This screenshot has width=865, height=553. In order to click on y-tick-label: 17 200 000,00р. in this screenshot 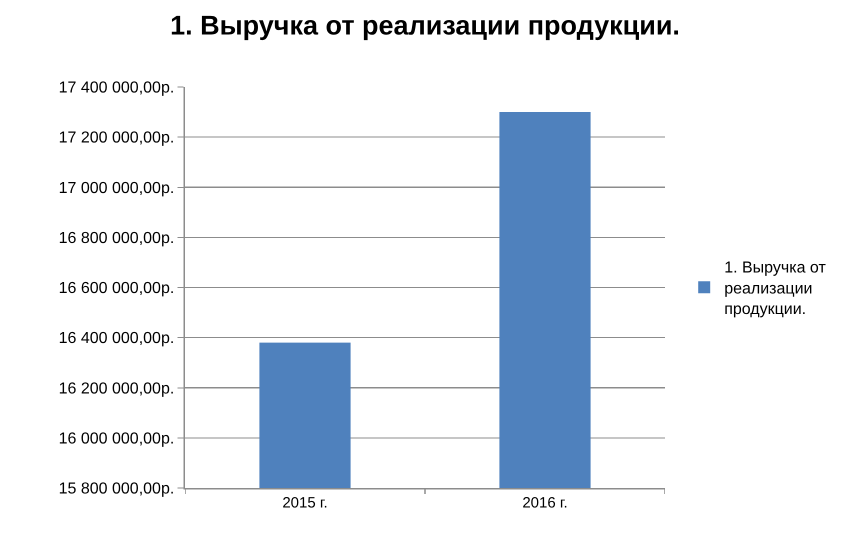, I will do `click(116, 138)`.